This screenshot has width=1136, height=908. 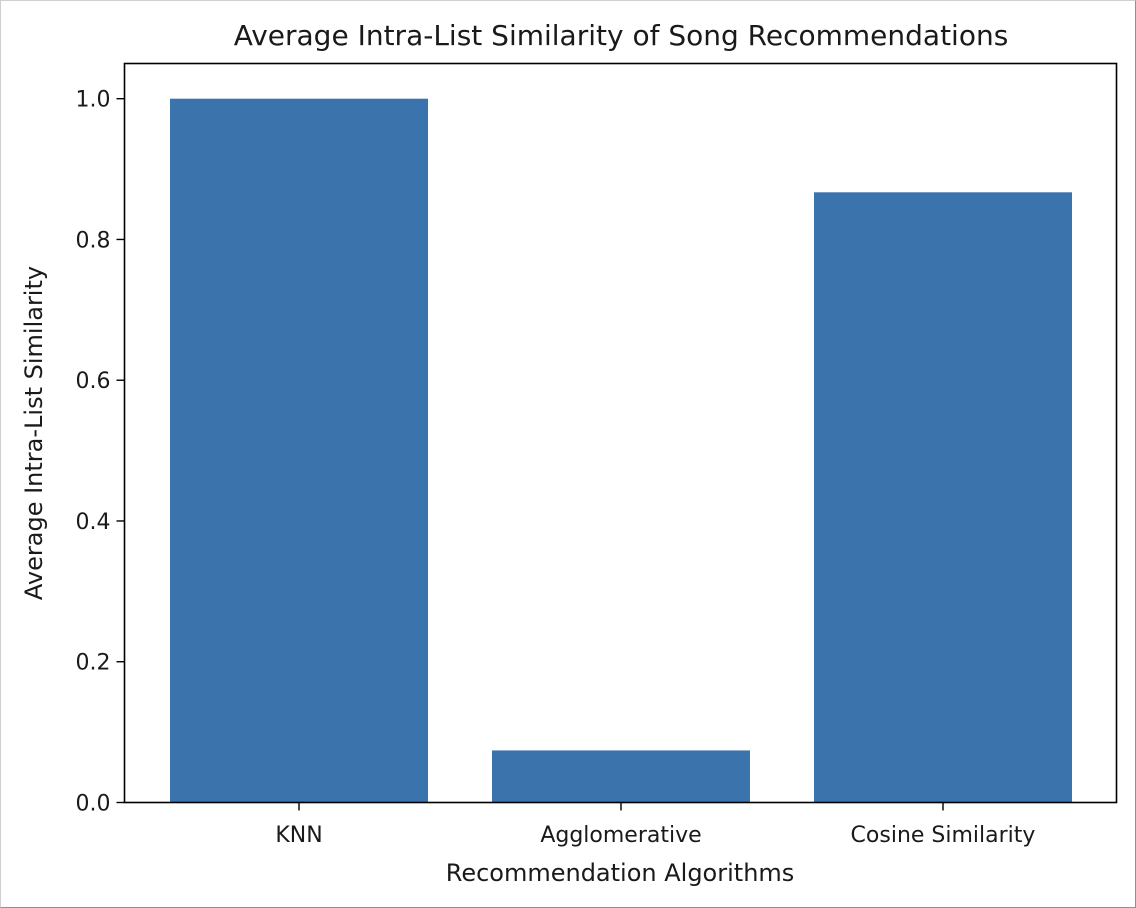 What do you see at coordinates (34, 433) in the screenshot?
I see `y-axis-label: Average Intra-List Similarity` at bounding box center [34, 433].